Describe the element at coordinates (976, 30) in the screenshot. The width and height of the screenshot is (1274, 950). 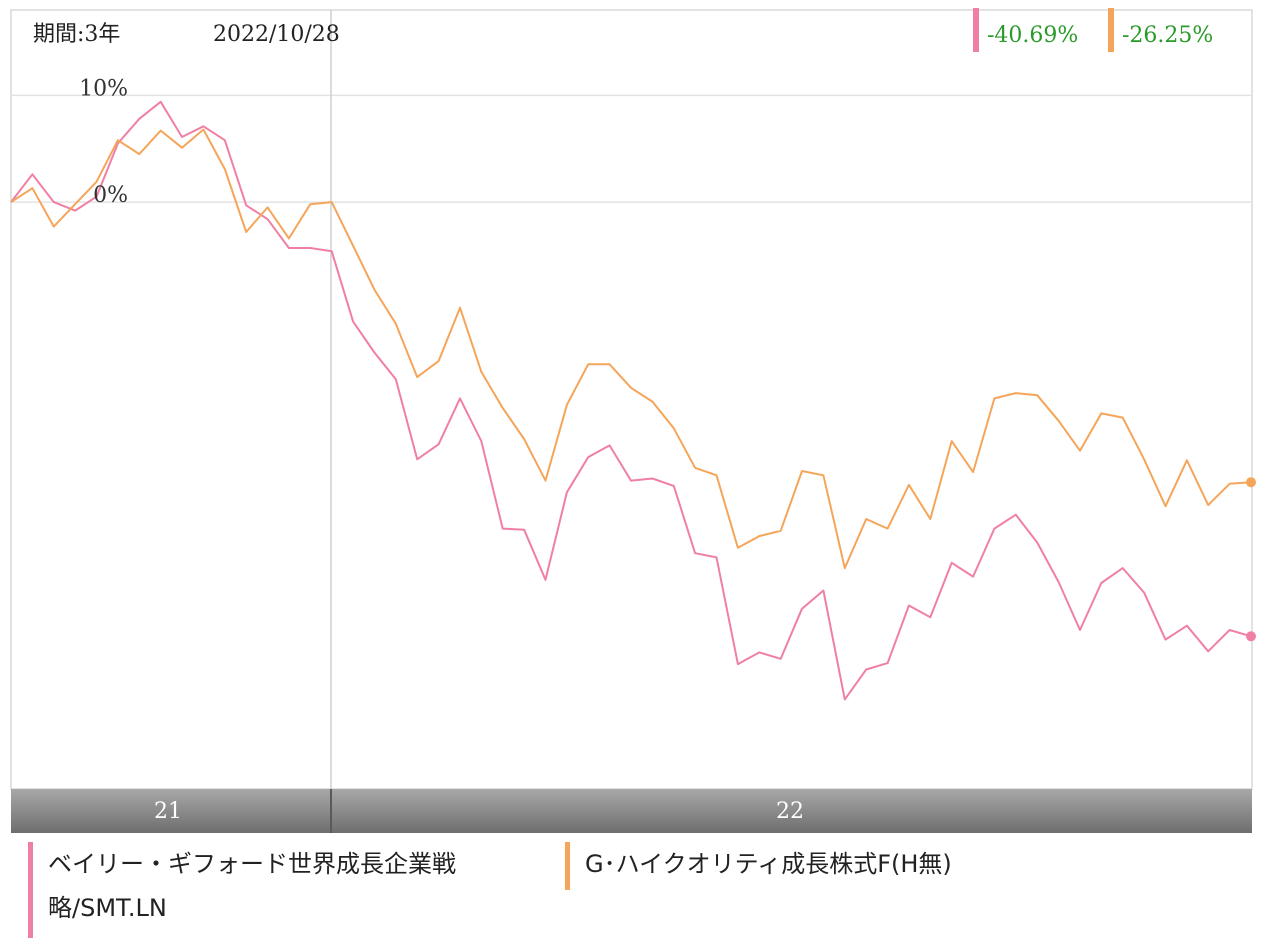
I see `value-marker-series1` at that location.